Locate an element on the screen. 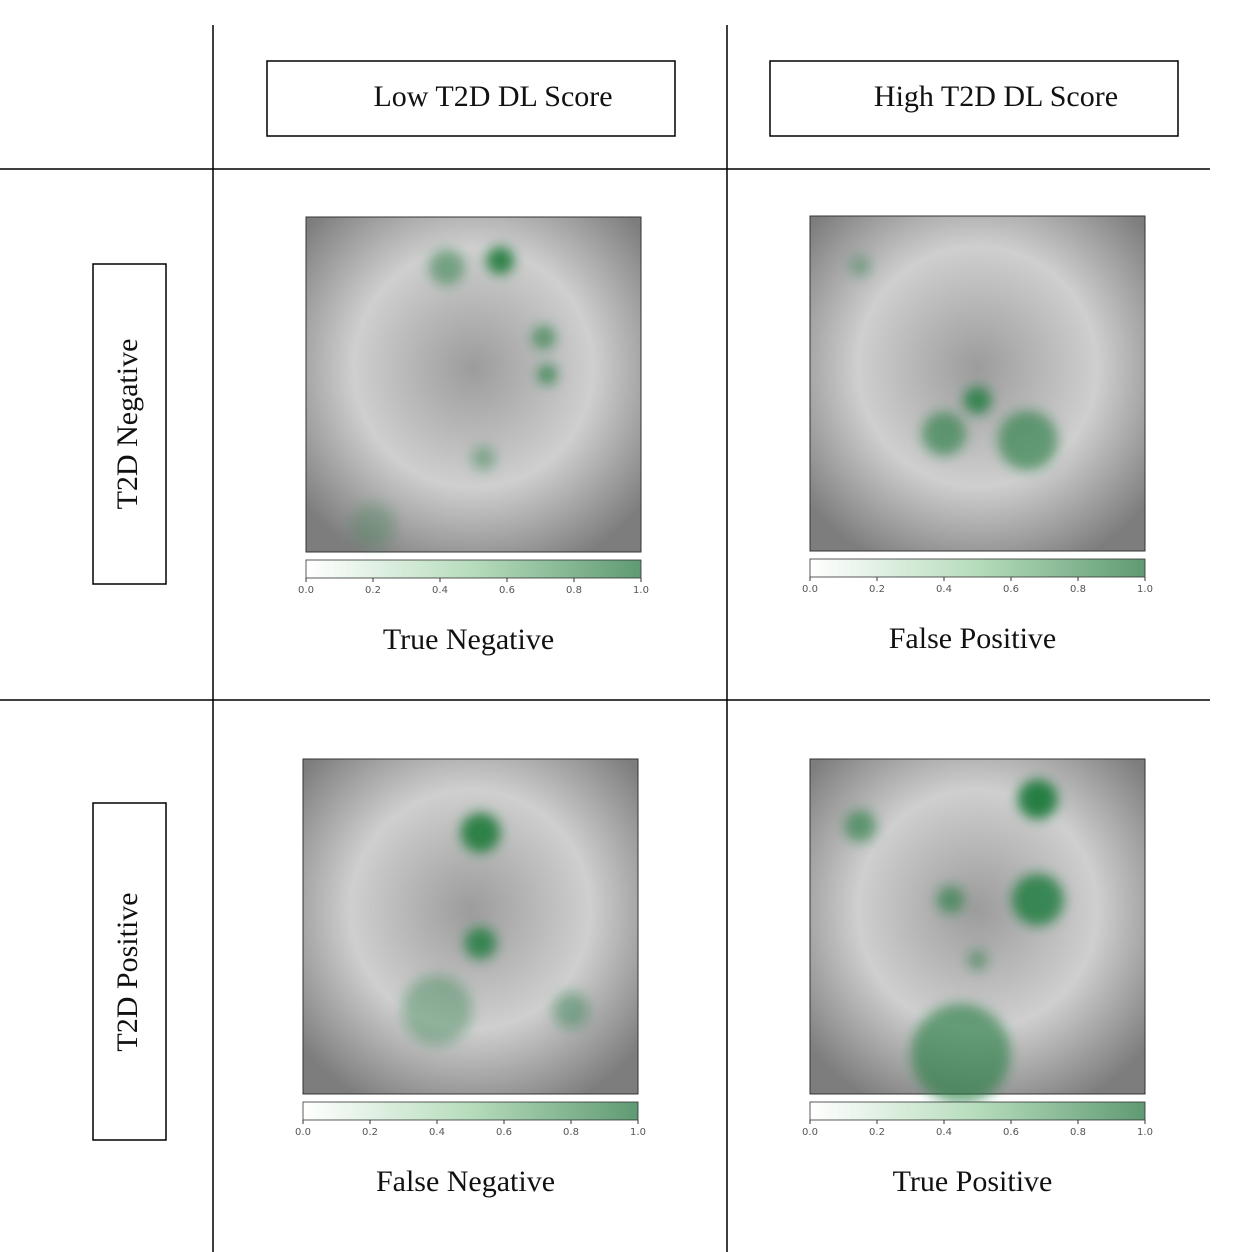  column-header: High T2D DL Score is located at coordinates (996, 96).